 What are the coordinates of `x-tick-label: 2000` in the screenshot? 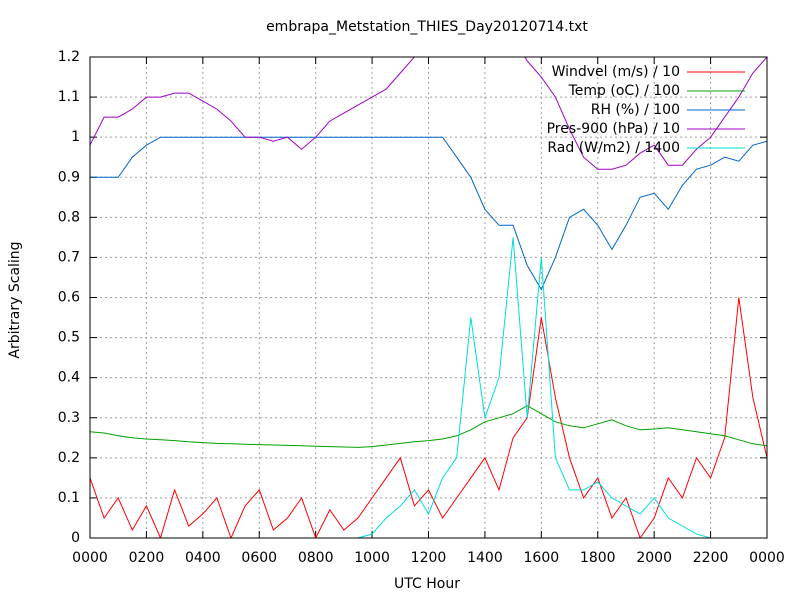 It's located at (654, 558).